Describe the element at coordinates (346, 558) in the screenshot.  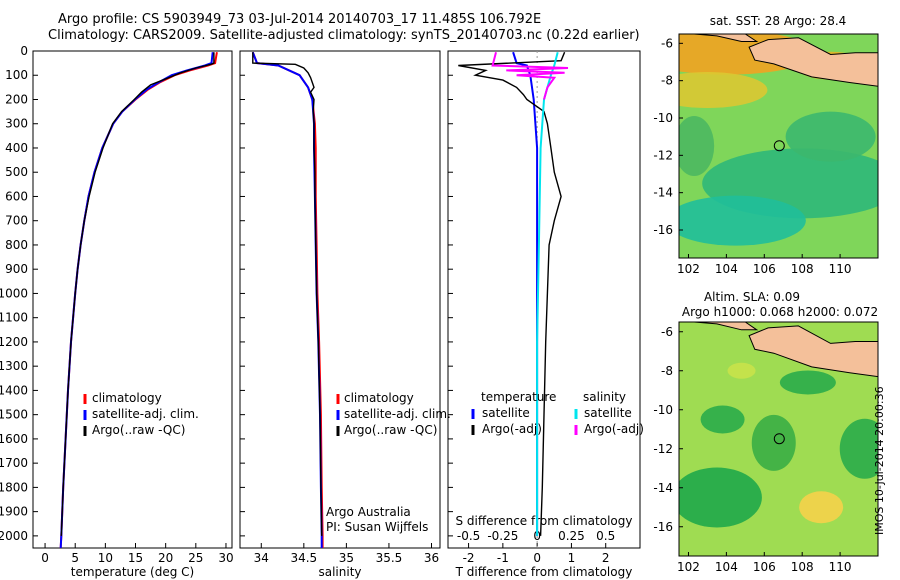
I see `salinity-xtick-label: 35` at that location.